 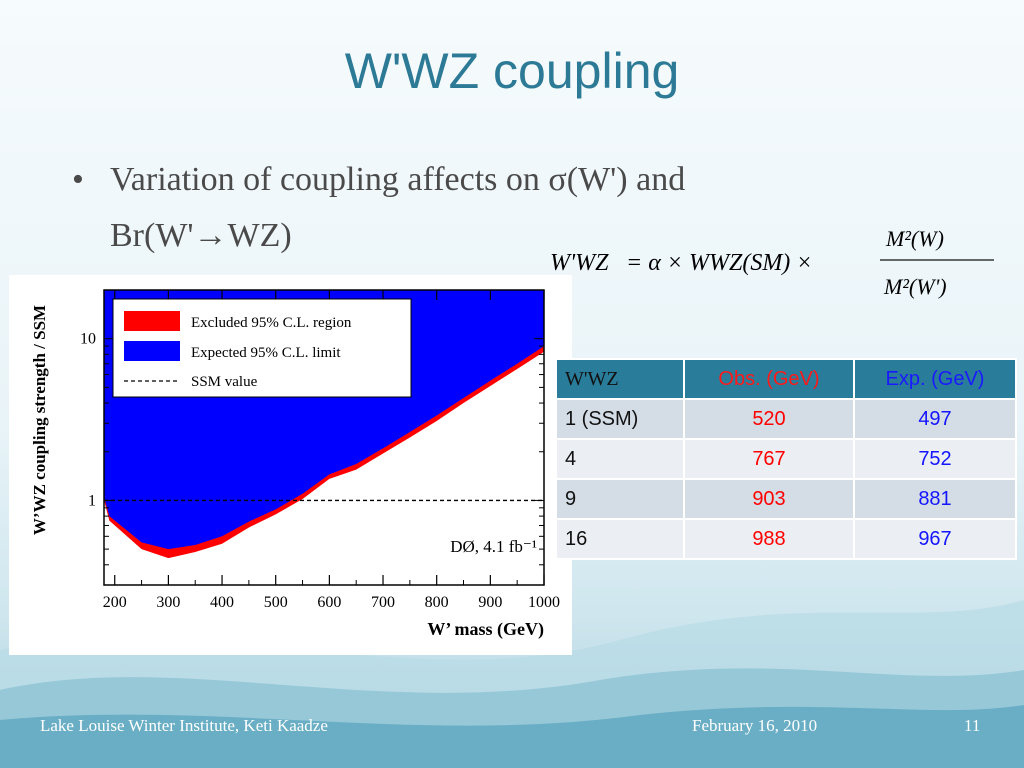 I want to click on table-header-row: W'WZ Obs. (GeV) Exp. (GeV), so click(x=786, y=379).